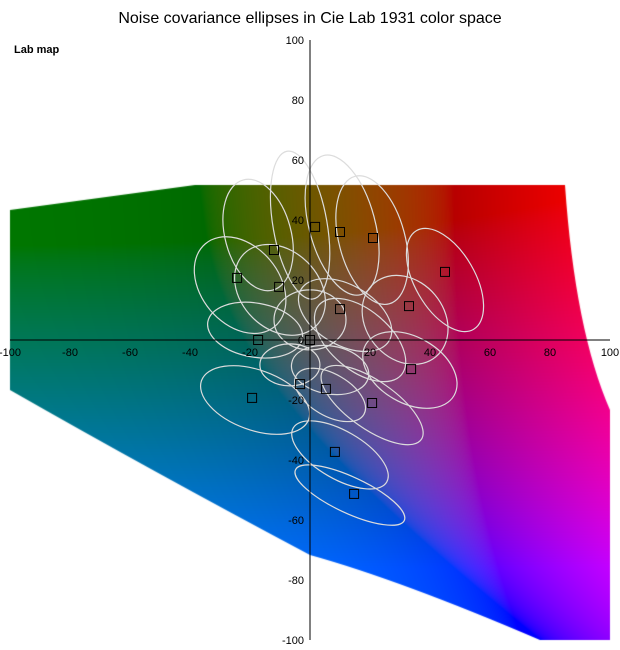 The image size is (620, 650). Describe the element at coordinates (490, 353) in the screenshot. I see `x-tick-label: 60` at that location.